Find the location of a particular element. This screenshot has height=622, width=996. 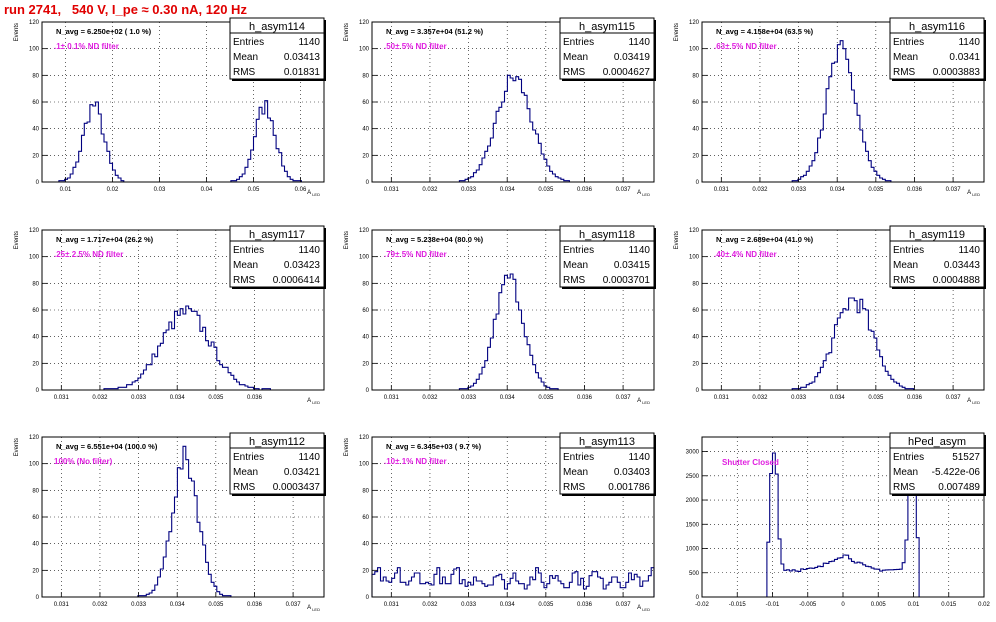

navg-label: N_avg = 3.357e+04 (51.2 %) is located at coordinates (435, 31).